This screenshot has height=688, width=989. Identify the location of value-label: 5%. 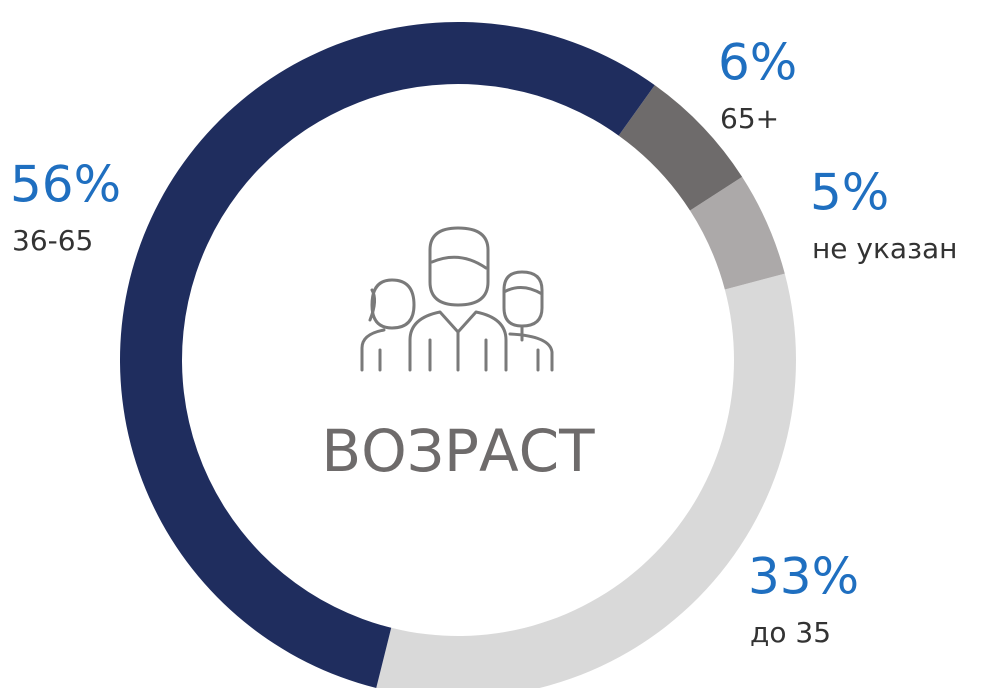
(849, 193).